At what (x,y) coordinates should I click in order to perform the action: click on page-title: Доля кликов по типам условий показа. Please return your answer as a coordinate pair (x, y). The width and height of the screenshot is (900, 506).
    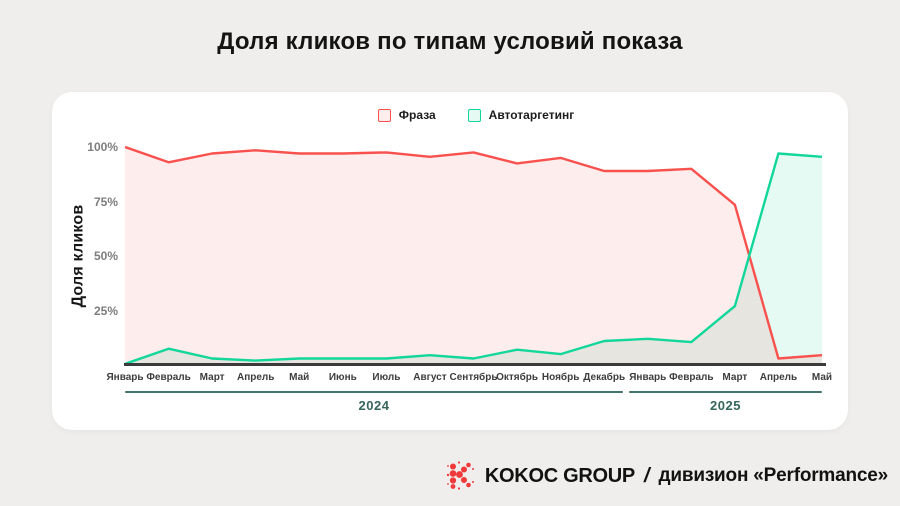
    Looking at the image, I should click on (450, 41).